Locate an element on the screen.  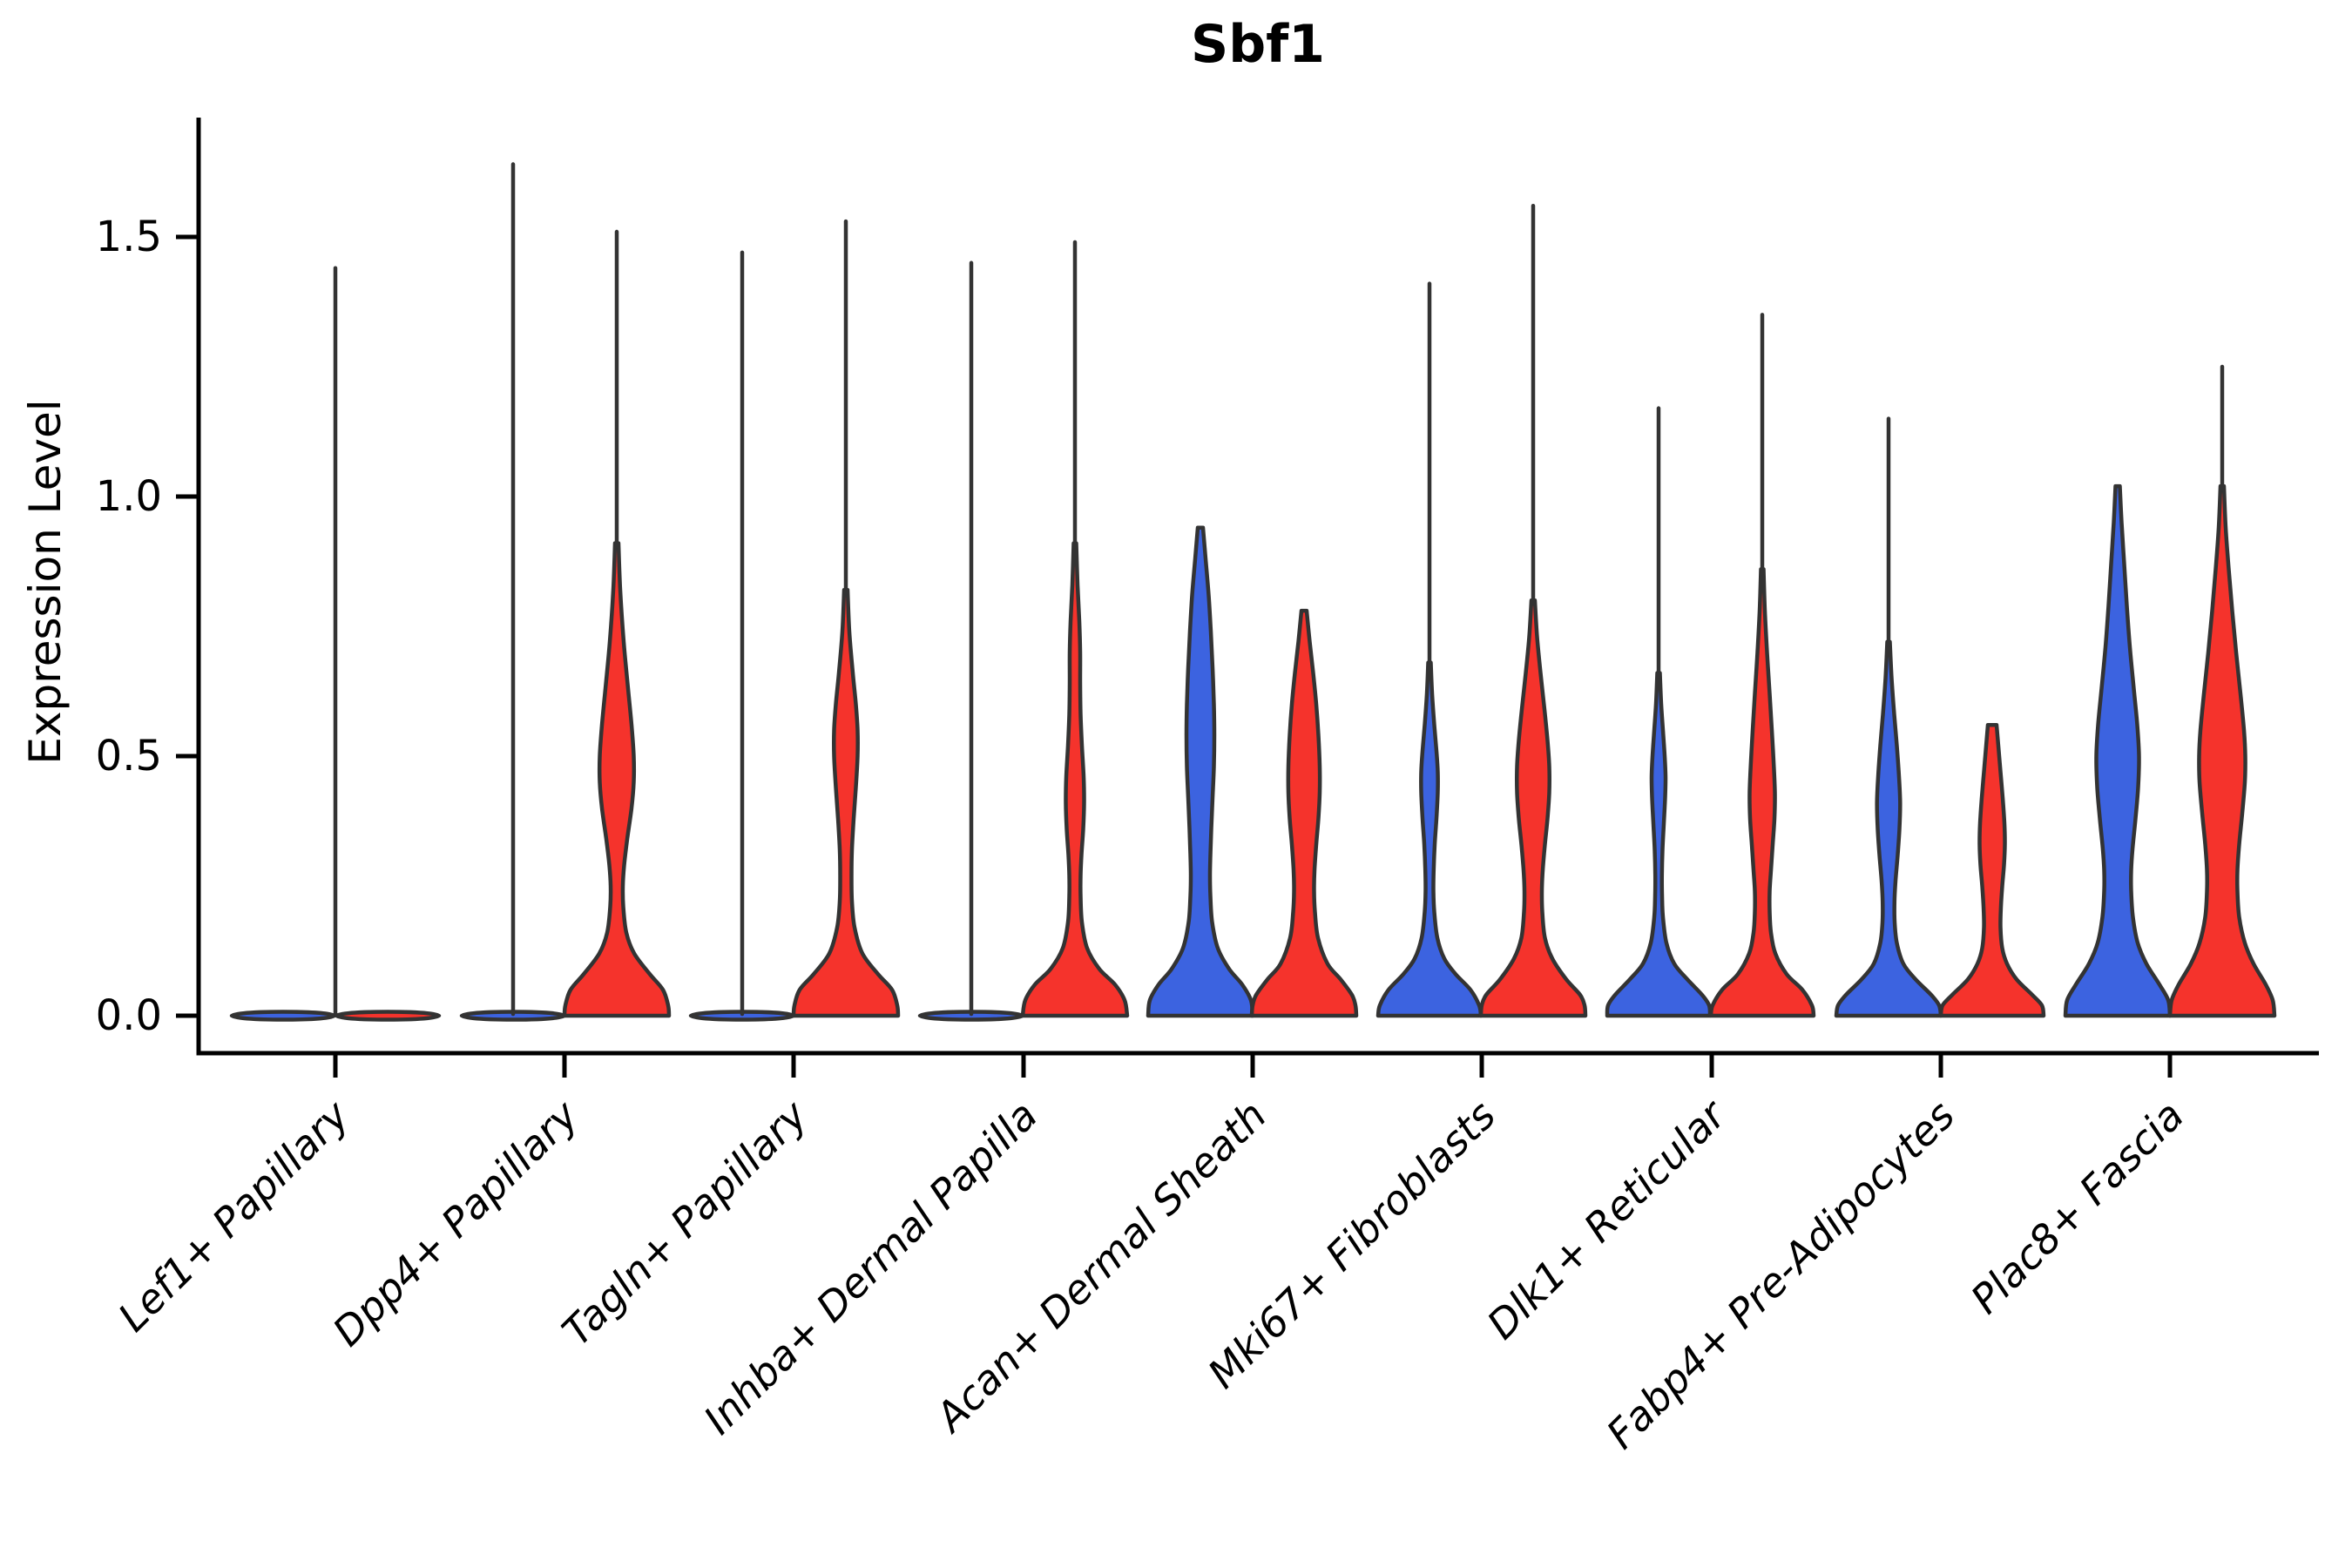
violin-1-red-flat is located at coordinates (388, 1016).